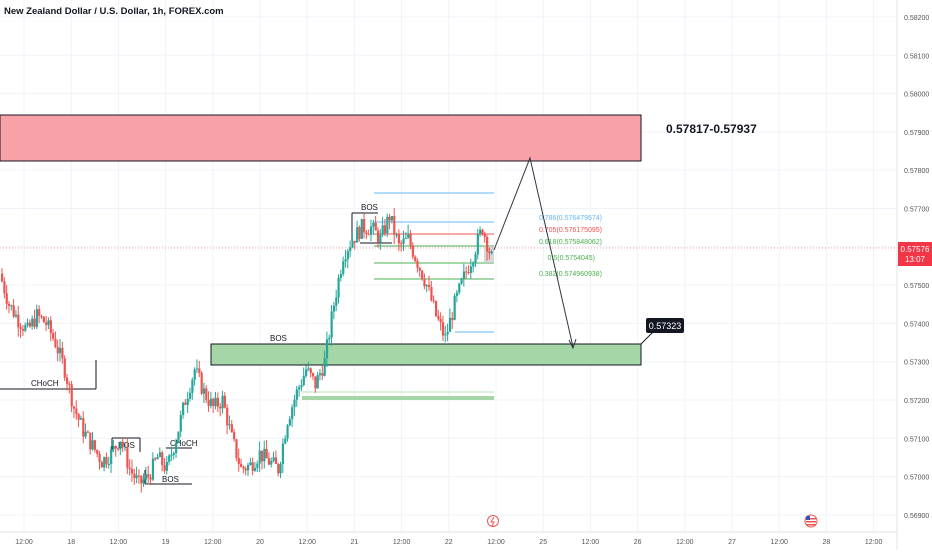 This screenshot has height=555, width=932. Describe the element at coordinates (916, 324) in the screenshot. I see `price-tick-label: 0.57400` at that location.